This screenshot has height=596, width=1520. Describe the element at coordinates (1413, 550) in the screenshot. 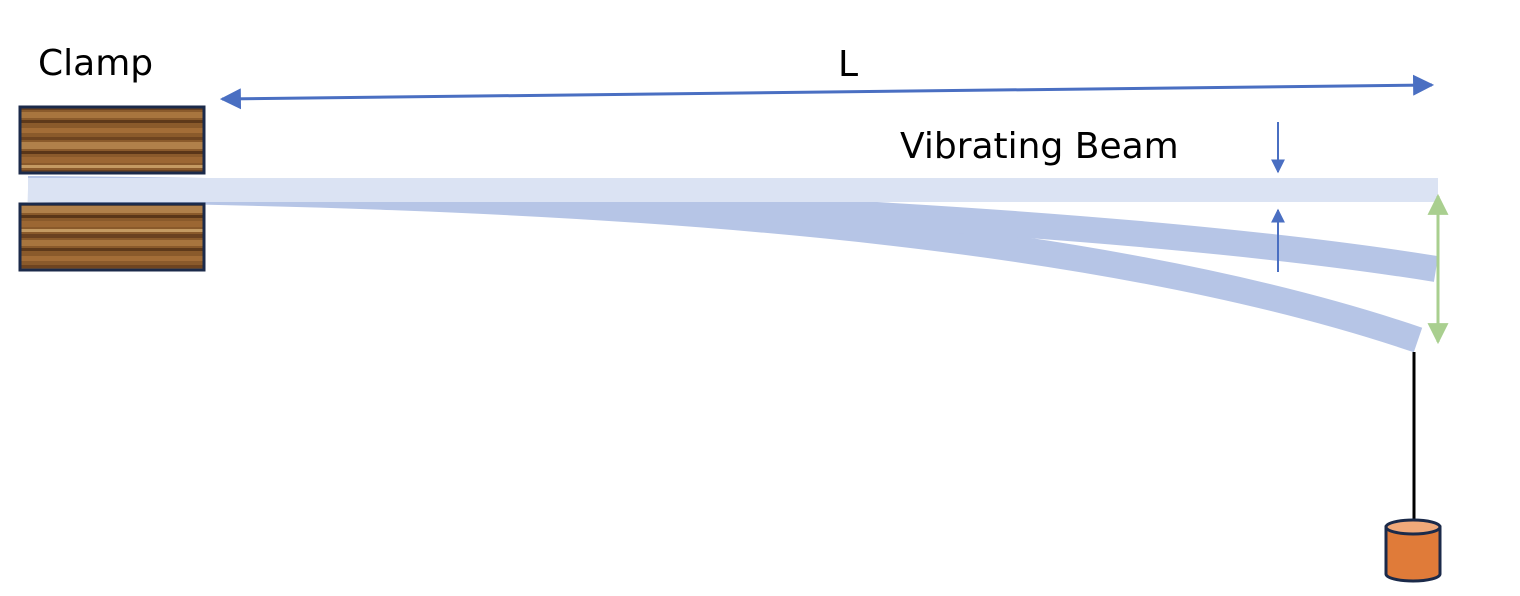

I see `cylinder-weight-icon` at that location.